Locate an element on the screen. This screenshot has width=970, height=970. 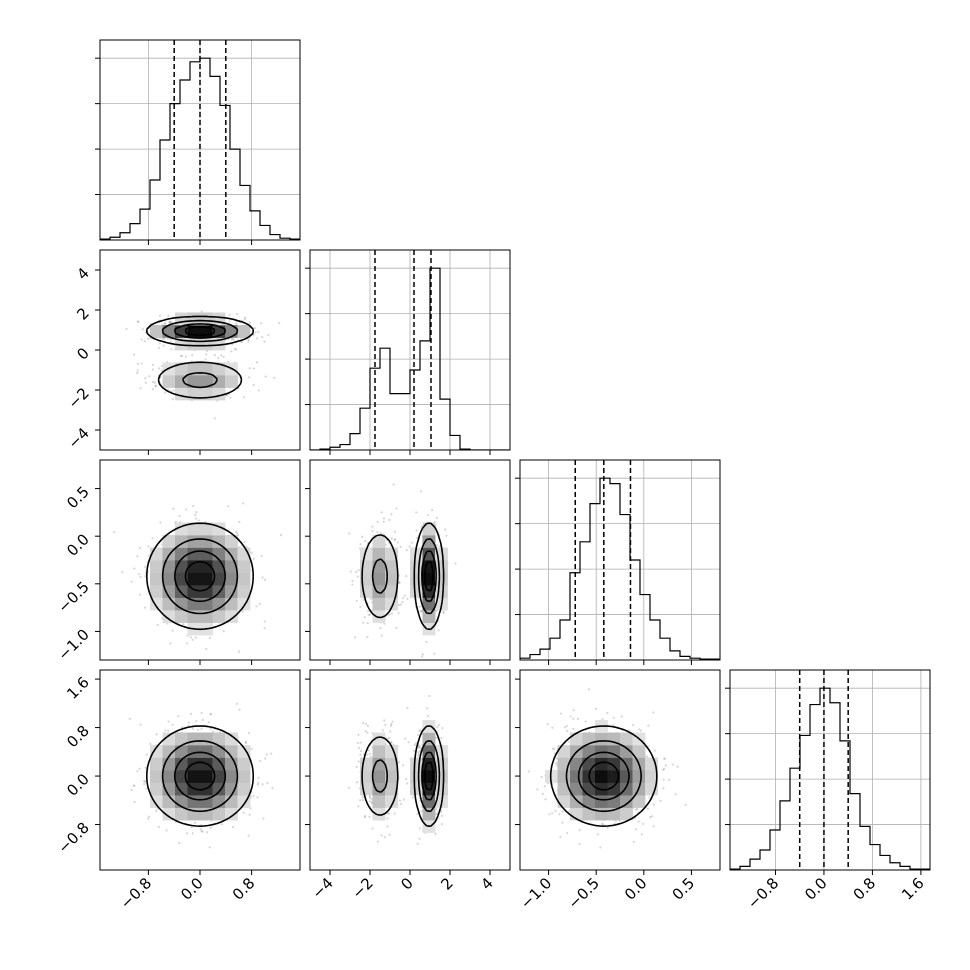
y-tick-label: 4 is located at coordinates (82, 273).